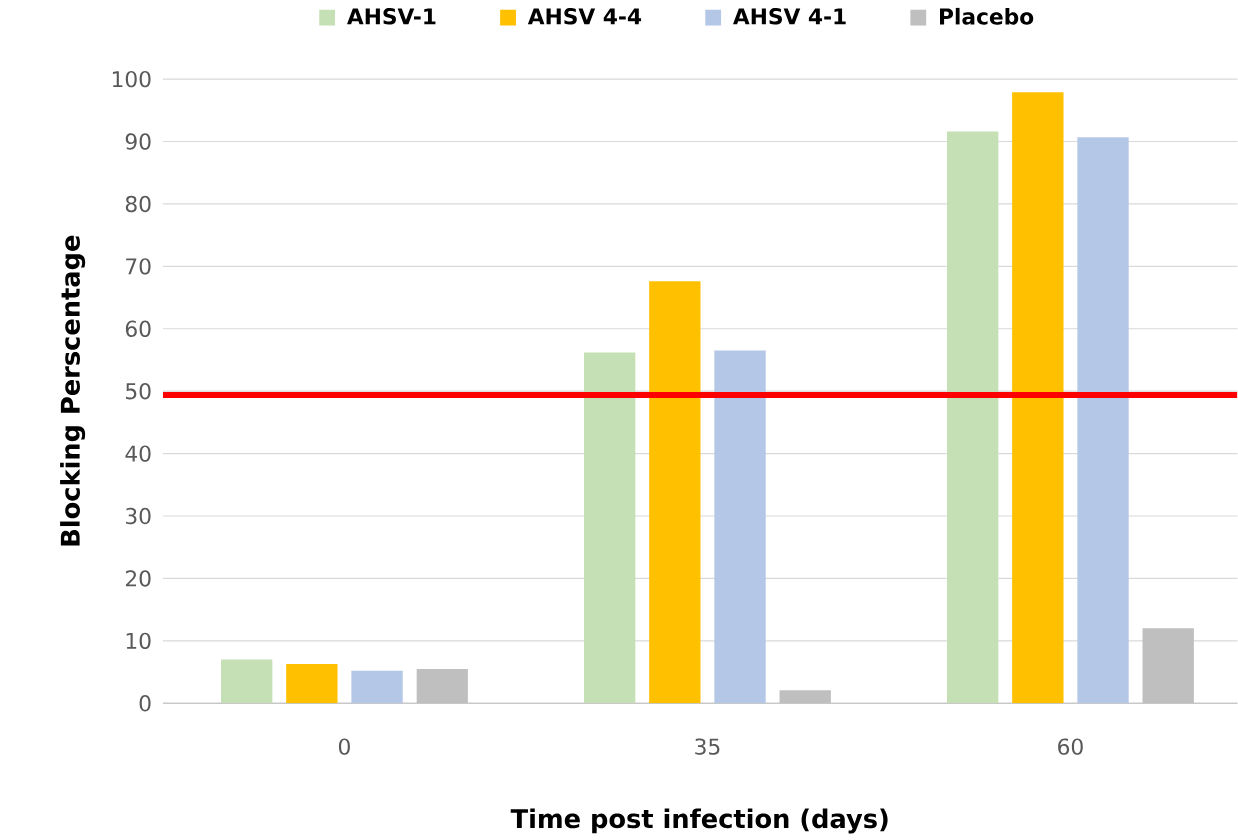 The height and width of the screenshot is (840, 1238). I want to click on y-tick-label: 100, so click(131, 79).